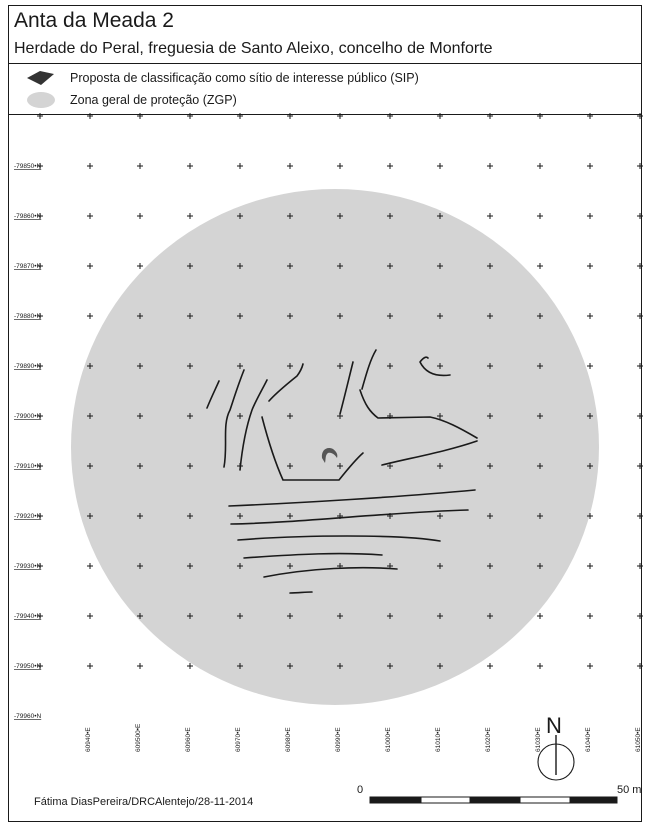 The width and height of the screenshot is (648, 827). I want to click on easting-label: 60960•E, so click(188, 739).